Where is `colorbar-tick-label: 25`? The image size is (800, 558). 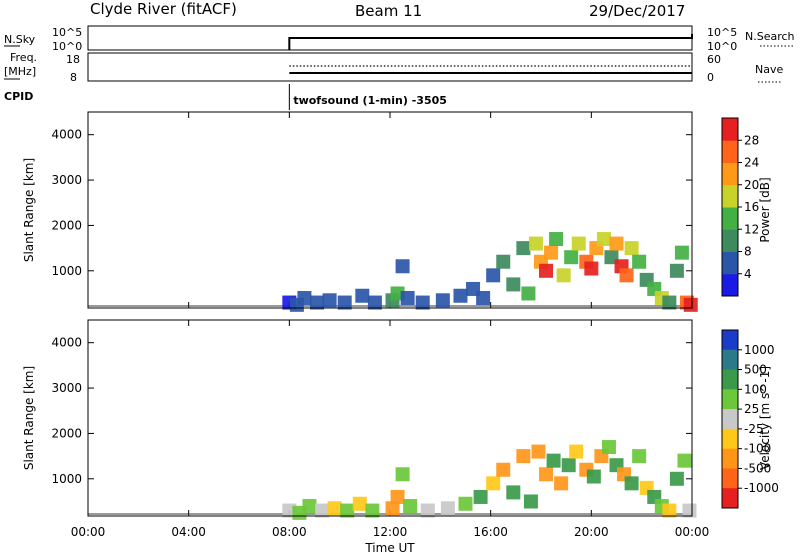
colorbar-tick-label: 25 is located at coordinates (751, 409).